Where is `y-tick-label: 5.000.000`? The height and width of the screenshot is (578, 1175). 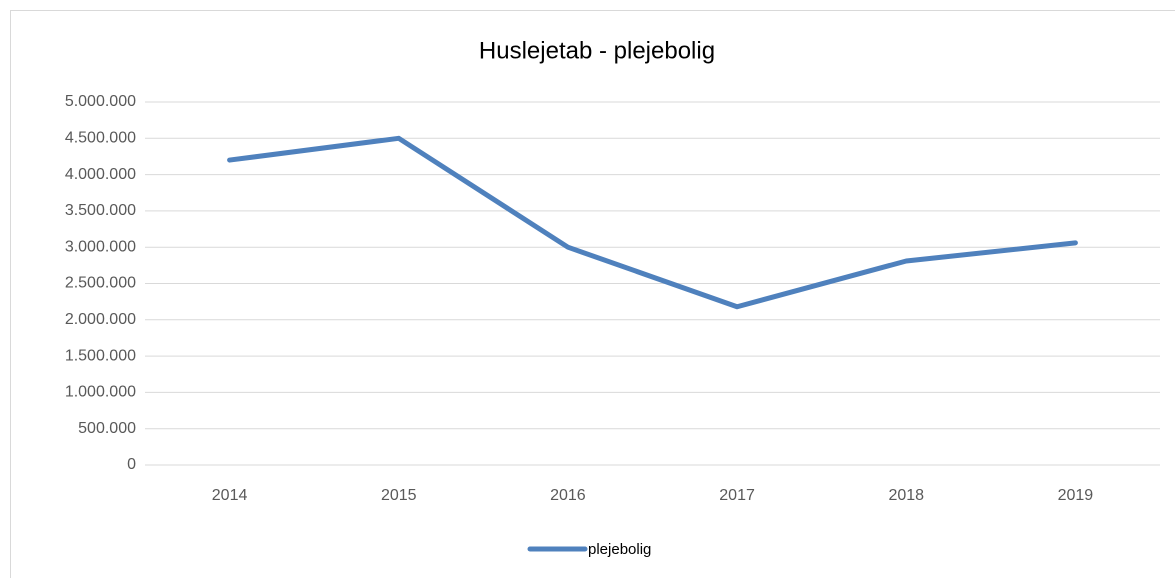
y-tick-label: 5.000.000 is located at coordinates (100, 101).